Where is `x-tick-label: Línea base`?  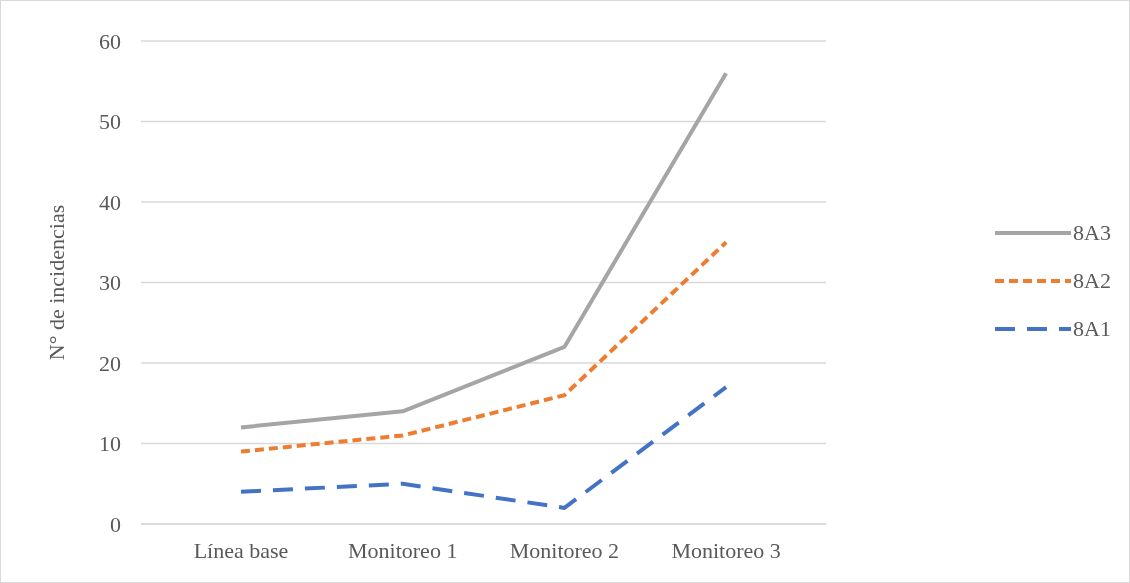
x-tick-label: Línea base is located at coordinates (241, 550).